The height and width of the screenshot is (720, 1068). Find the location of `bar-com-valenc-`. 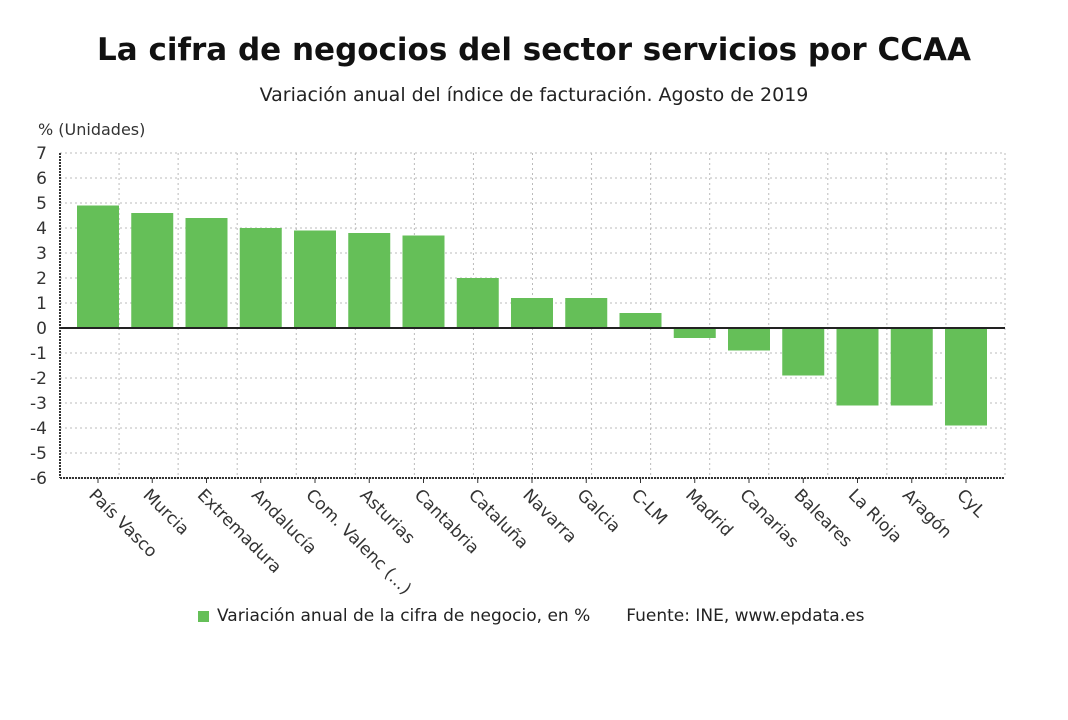

bar-com-valenc- is located at coordinates (315, 279).